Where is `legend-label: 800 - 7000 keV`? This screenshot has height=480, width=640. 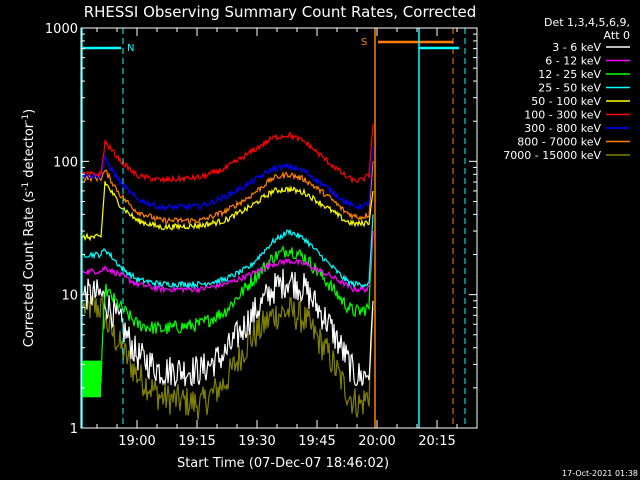 legend-label: 800 - 7000 keV is located at coordinates (559, 142).